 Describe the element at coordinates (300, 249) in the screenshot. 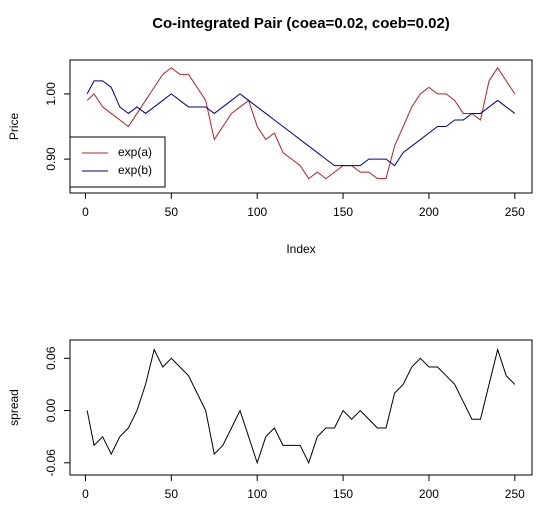

I see `x-axis-label: Index` at that location.